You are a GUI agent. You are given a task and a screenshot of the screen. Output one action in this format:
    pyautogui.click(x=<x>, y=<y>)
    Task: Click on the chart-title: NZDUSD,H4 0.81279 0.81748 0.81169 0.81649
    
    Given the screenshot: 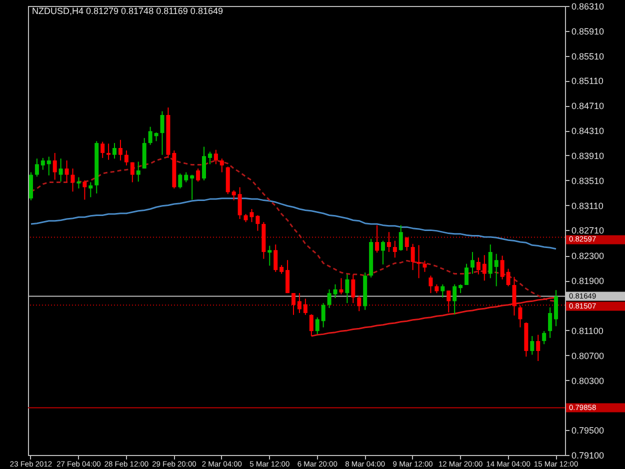 What is the action you would take?
    pyautogui.click(x=127, y=11)
    